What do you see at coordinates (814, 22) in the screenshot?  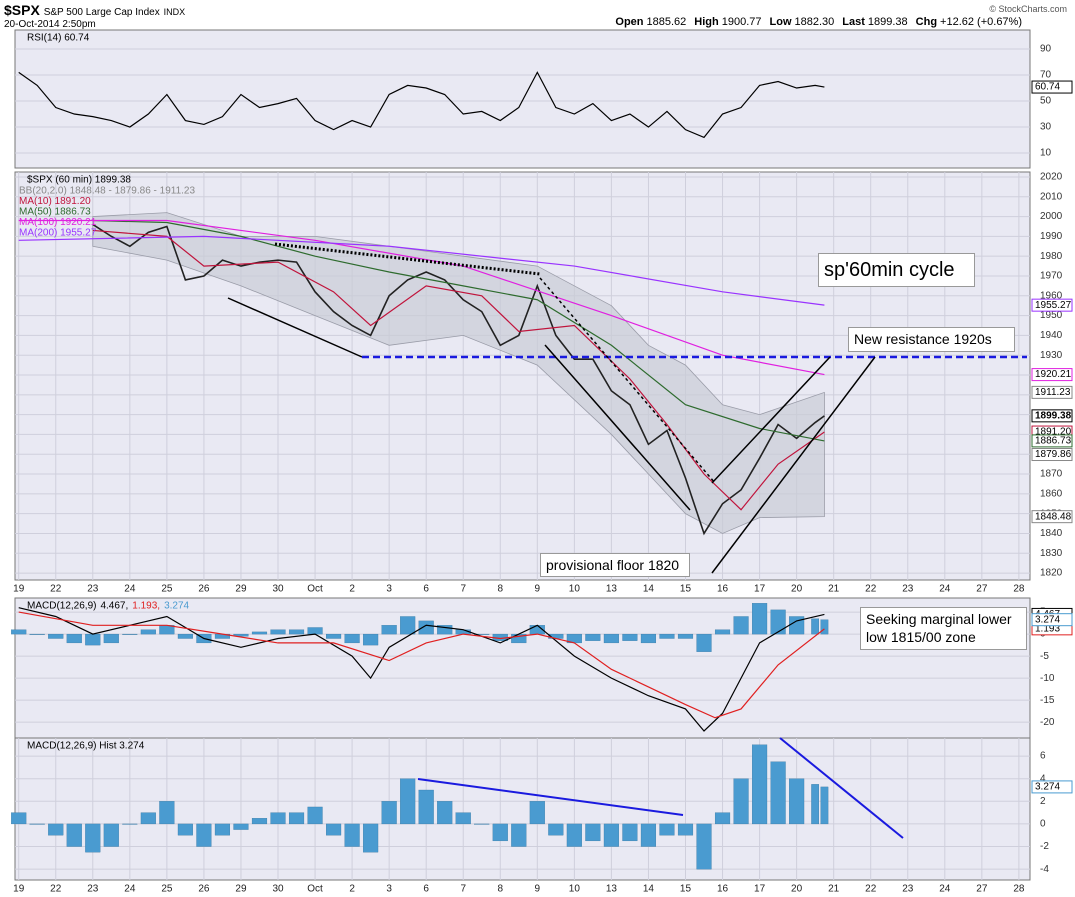 I see `quote-value: 1882.30` at bounding box center [814, 22].